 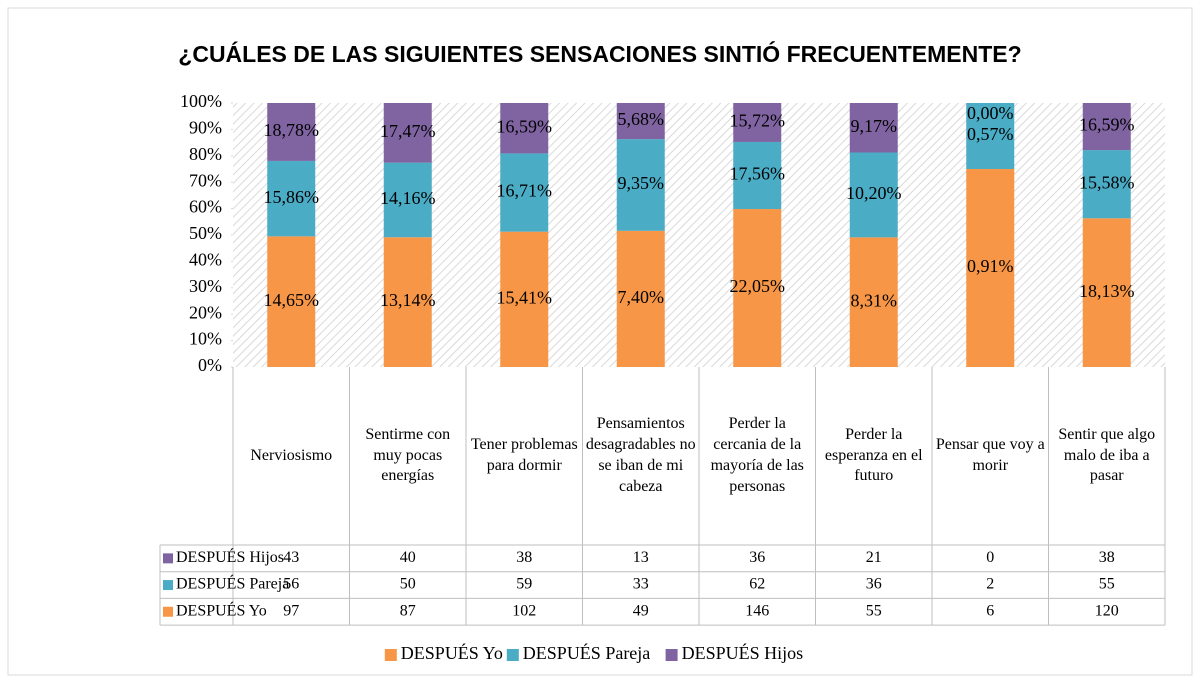 I want to click on data-label: 17,56%, so click(x=758, y=174).